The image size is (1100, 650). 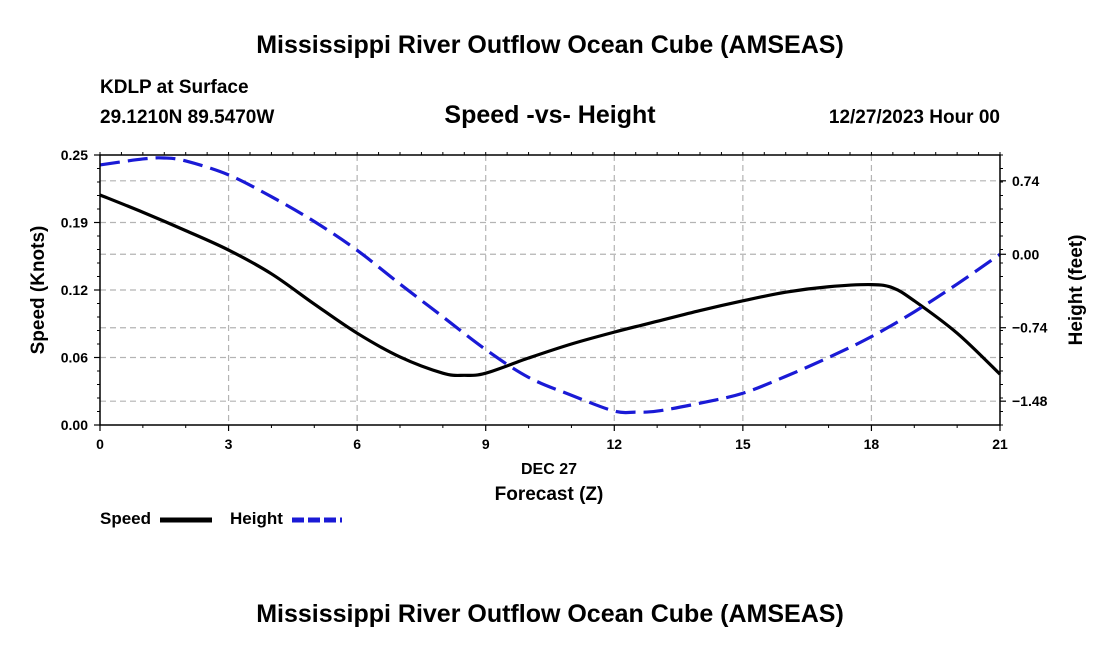 What do you see at coordinates (1000, 444) in the screenshot?
I see `x-tick-label: 21` at bounding box center [1000, 444].